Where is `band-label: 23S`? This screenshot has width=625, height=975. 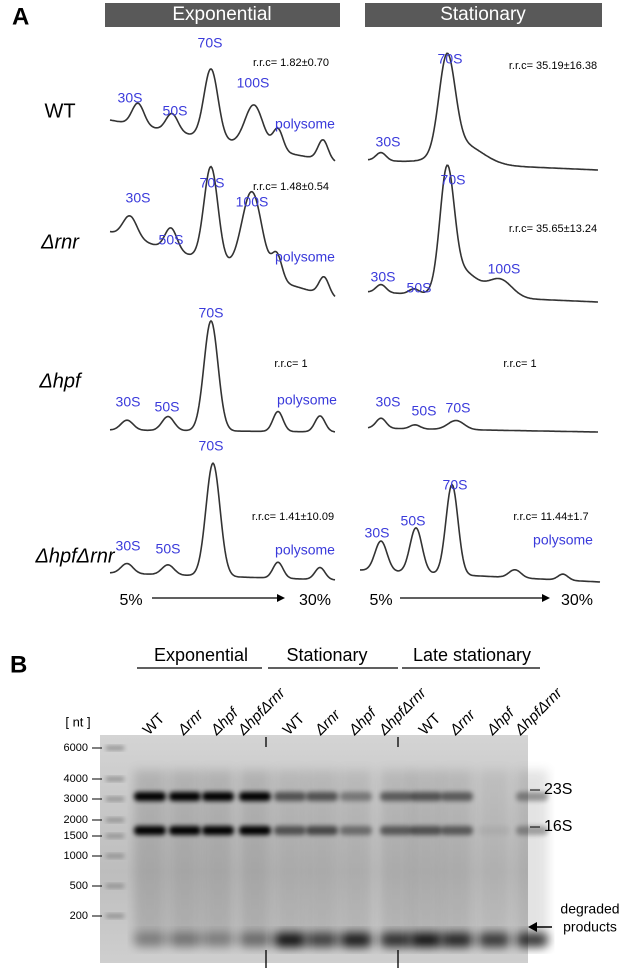 band-label: 23S is located at coordinates (558, 789).